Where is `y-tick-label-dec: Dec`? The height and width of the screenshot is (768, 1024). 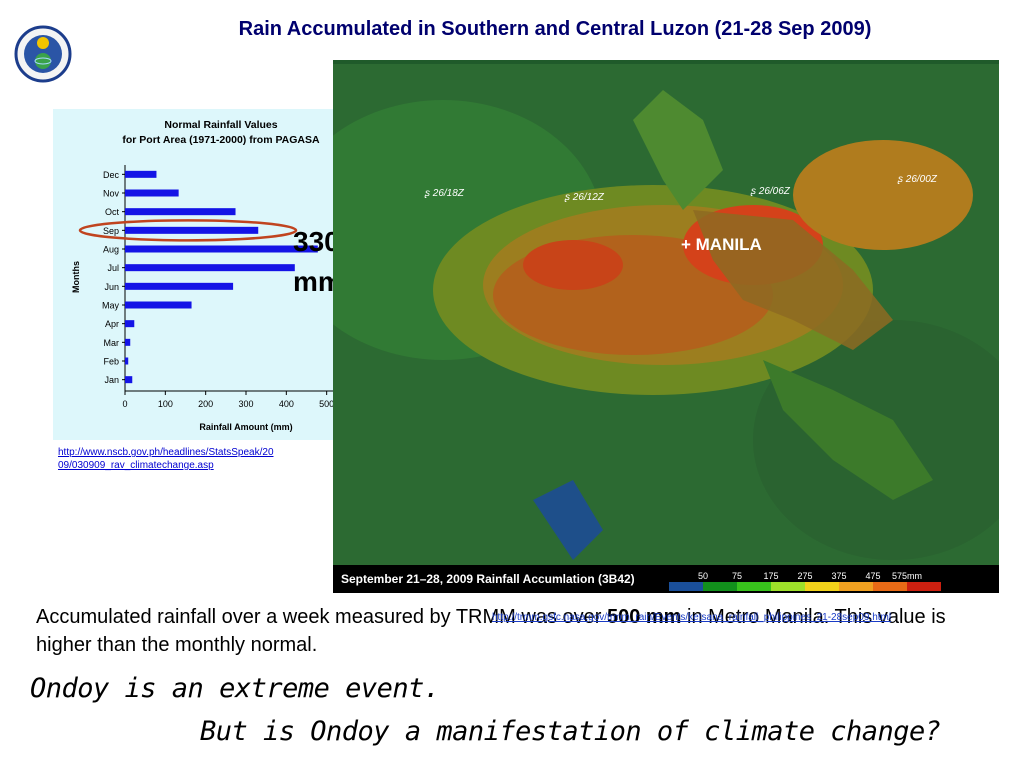 y-tick-label-dec: Dec is located at coordinates (111, 175).